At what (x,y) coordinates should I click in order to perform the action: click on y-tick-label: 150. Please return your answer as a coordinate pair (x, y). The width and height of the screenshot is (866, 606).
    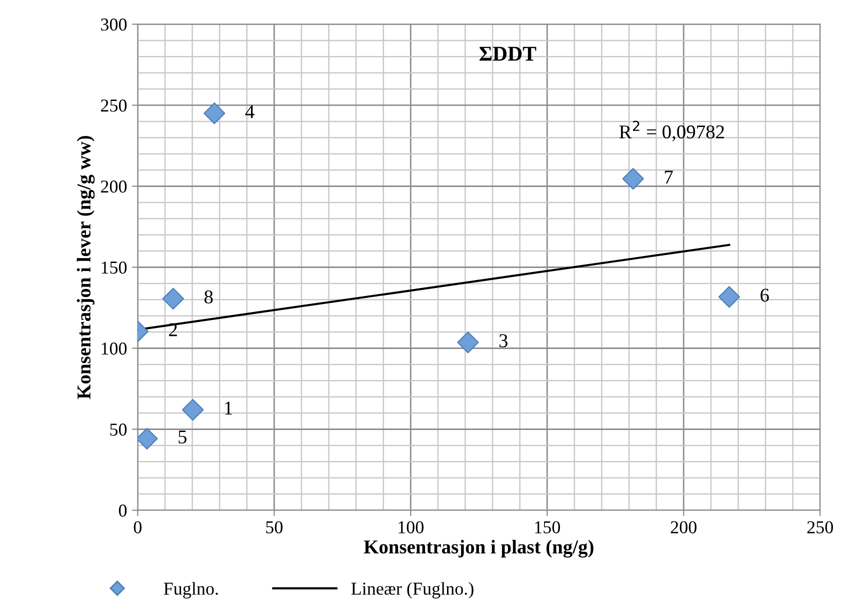
    Looking at the image, I should click on (114, 268).